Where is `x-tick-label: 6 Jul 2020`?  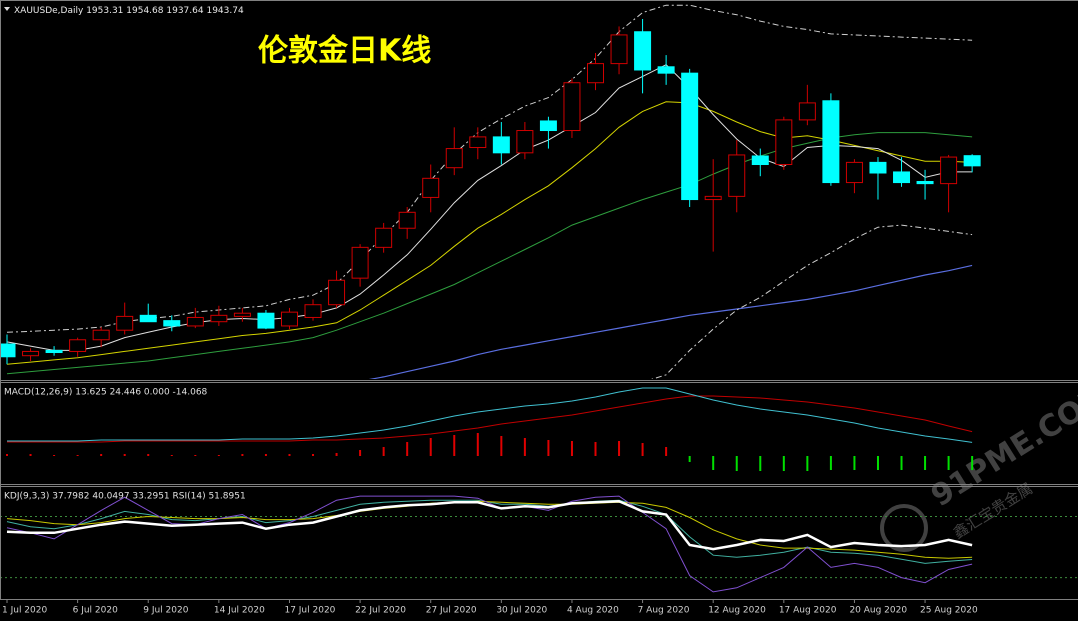
x-tick-label: 6 Jul 2020 is located at coordinates (95, 611).